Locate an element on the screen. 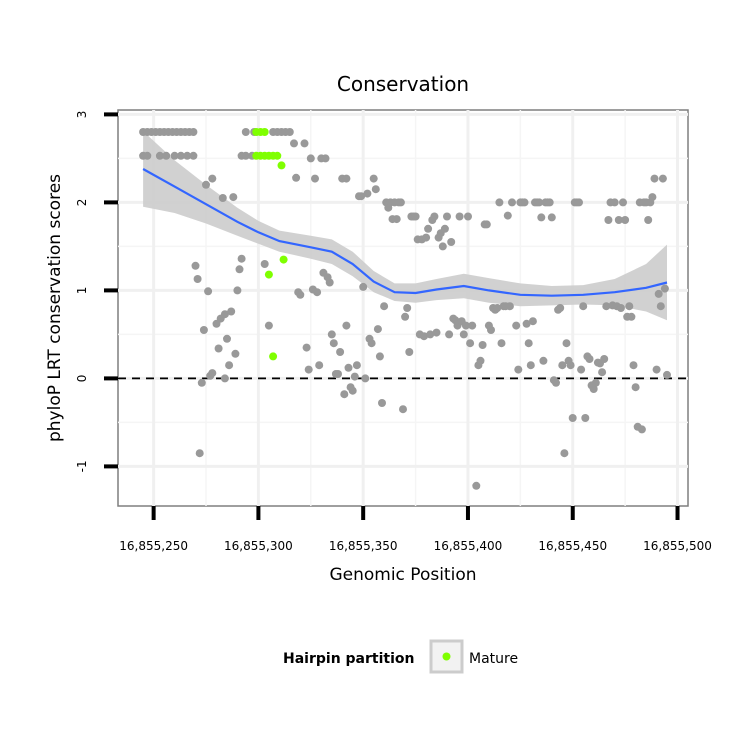 This screenshot has height=750, width=750. x-axis-title: Genomic Position is located at coordinates (402, 575).